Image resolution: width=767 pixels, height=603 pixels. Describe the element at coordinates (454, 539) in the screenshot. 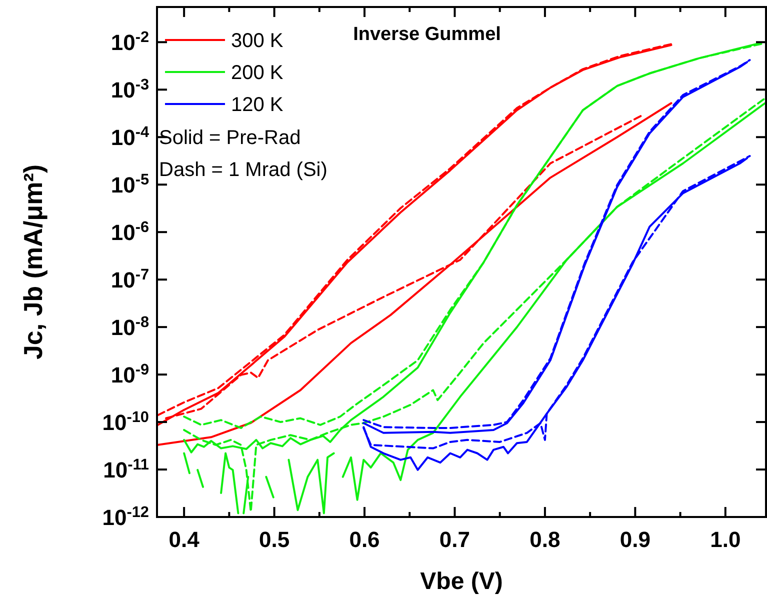

I see `x-tick-label: 0.7` at that location.